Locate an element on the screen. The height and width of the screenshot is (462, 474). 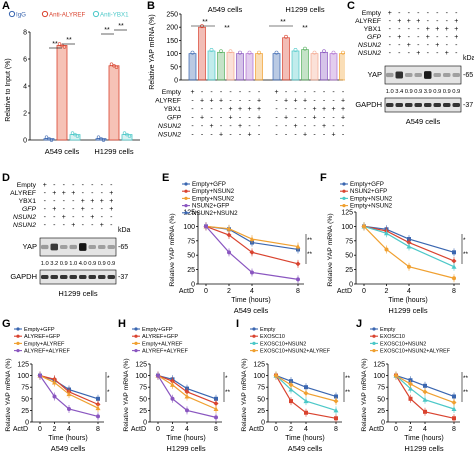
panel-d-gapdh-band is located at coordinates (54, 277).